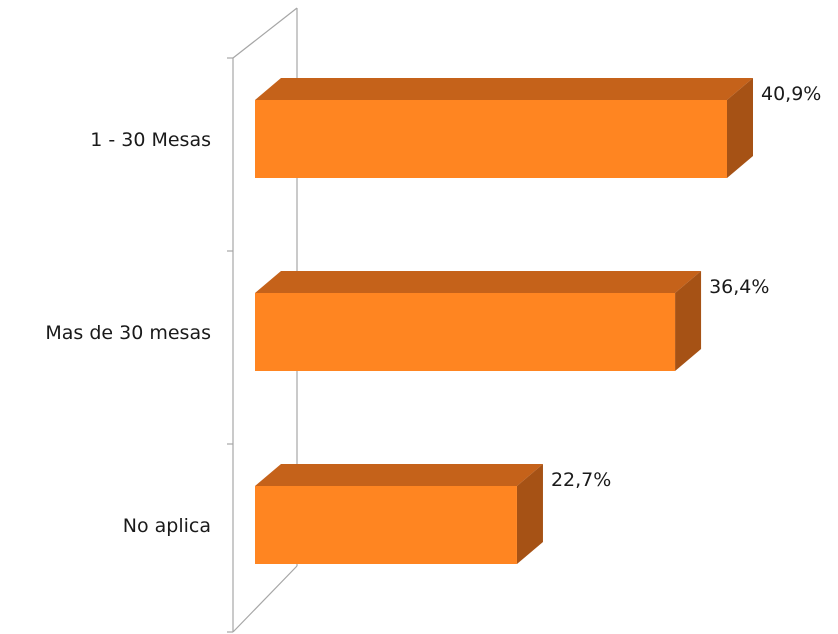  What do you see at coordinates (581, 480) in the screenshot?
I see `data-label: 22,7%` at bounding box center [581, 480].